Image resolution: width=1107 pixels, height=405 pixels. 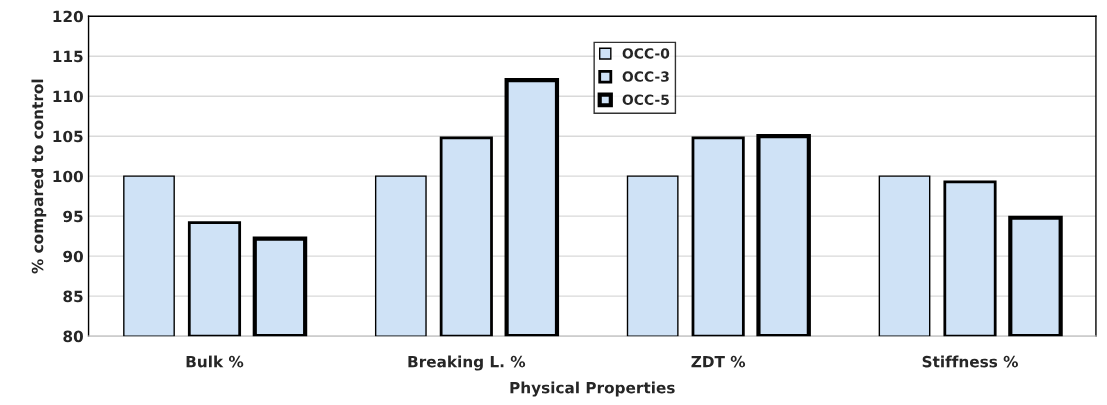 What do you see at coordinates (73, 296) in the screenshot?
I see `y-tick-label: 85` at bounding box center [73, 296].